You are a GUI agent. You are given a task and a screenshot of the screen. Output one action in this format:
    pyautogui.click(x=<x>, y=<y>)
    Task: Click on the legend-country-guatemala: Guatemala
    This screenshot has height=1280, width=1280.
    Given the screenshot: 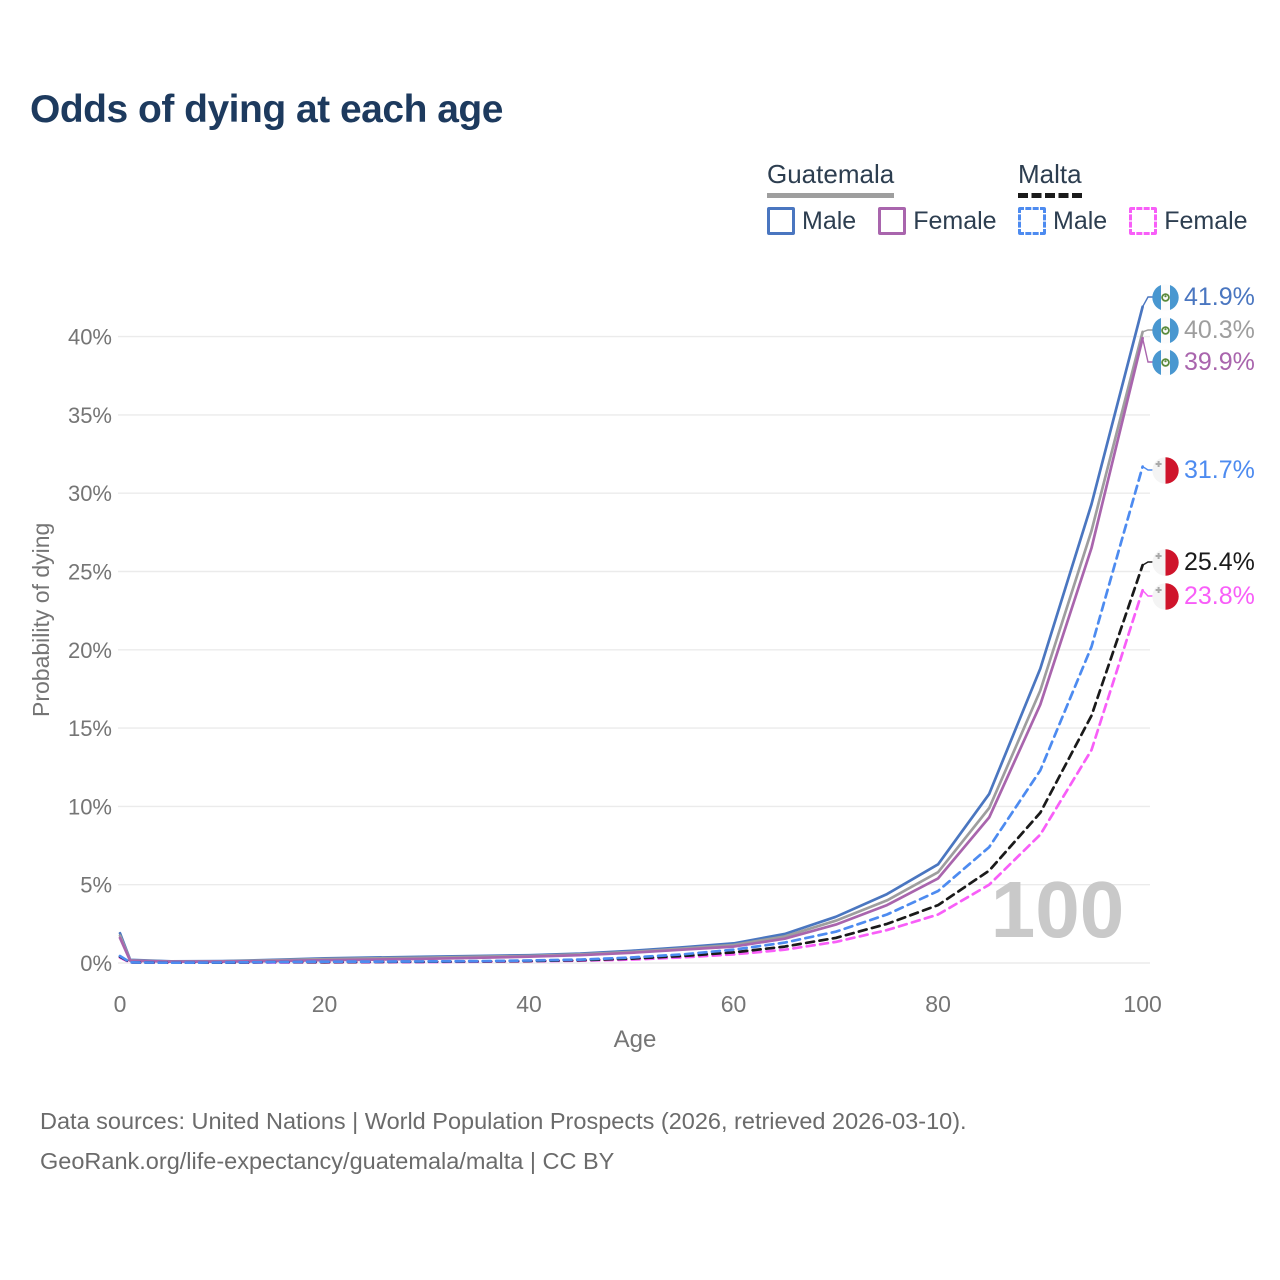 What is the action you would take?
    pyautogui.click(x=831, y=179)
    